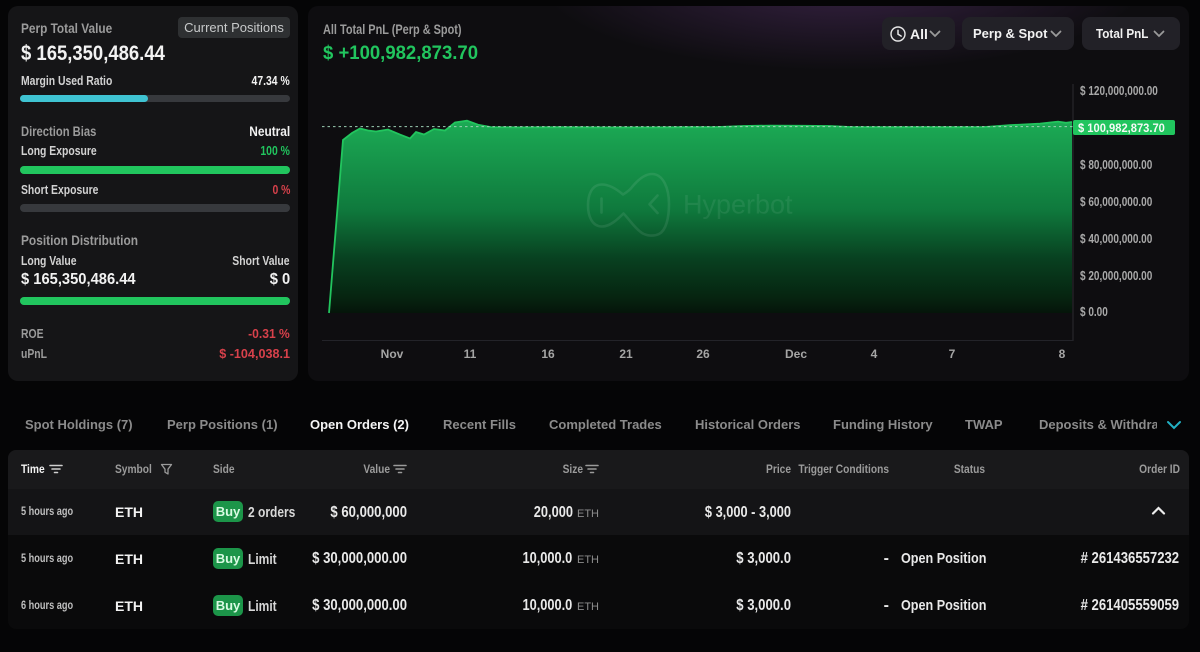  Describe the element at coordinates (738, 204) in the screenshot. I see `svg-text: Hyperbot` at that location.